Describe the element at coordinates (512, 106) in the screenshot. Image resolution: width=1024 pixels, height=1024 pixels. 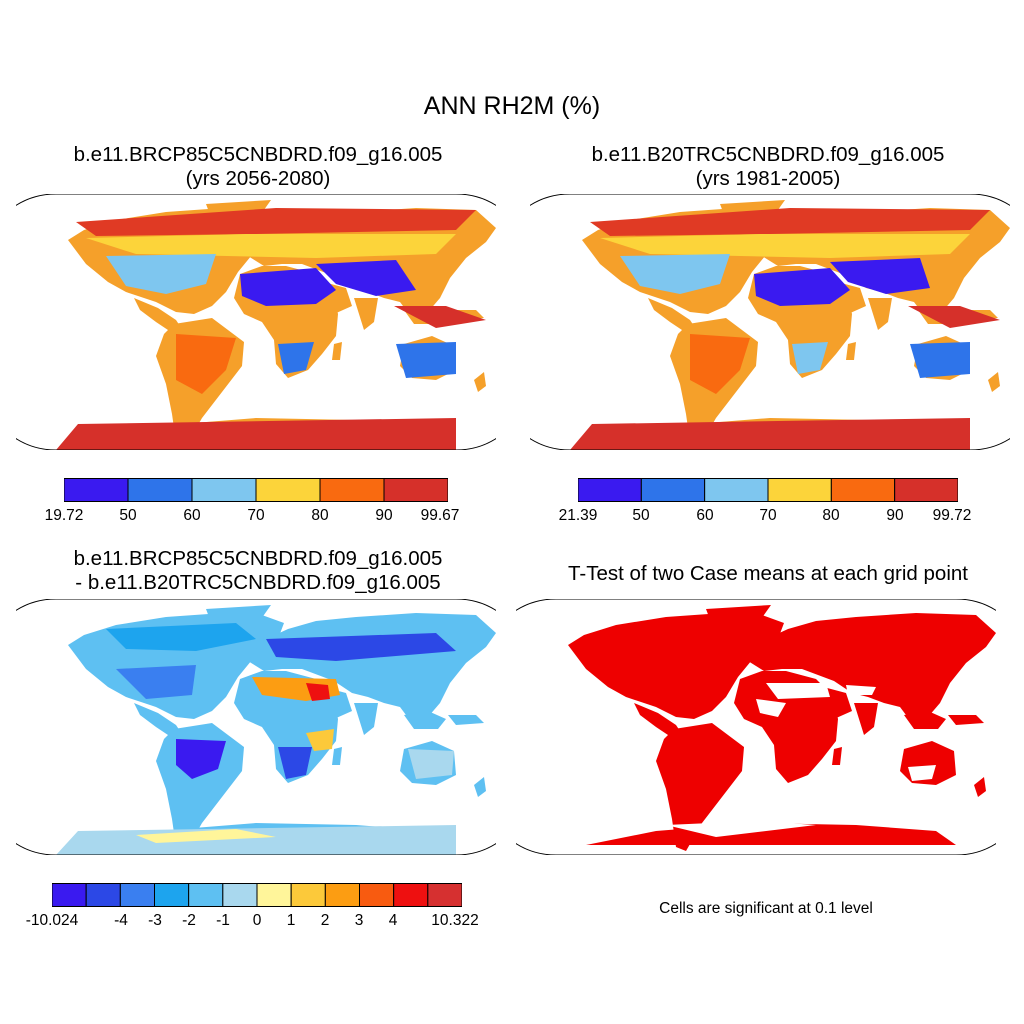
I see `figure-title: ANN RH2M (%)` at that location.